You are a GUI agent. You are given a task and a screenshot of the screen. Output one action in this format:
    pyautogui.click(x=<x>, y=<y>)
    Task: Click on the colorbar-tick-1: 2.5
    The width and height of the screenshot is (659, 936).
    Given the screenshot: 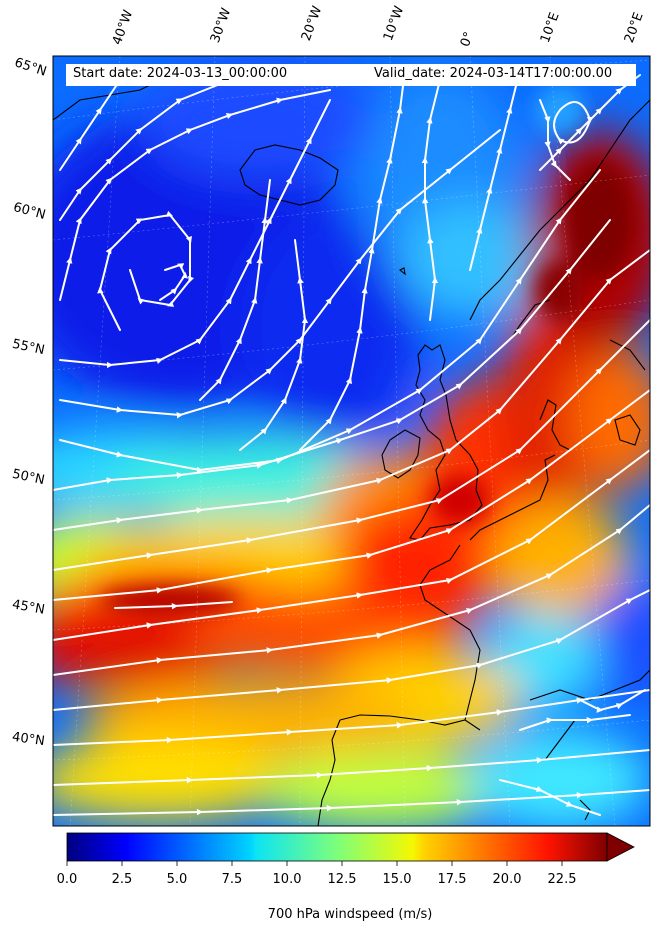 What is the action you would take?
    pyautogui.click(x=122, y=879)
    